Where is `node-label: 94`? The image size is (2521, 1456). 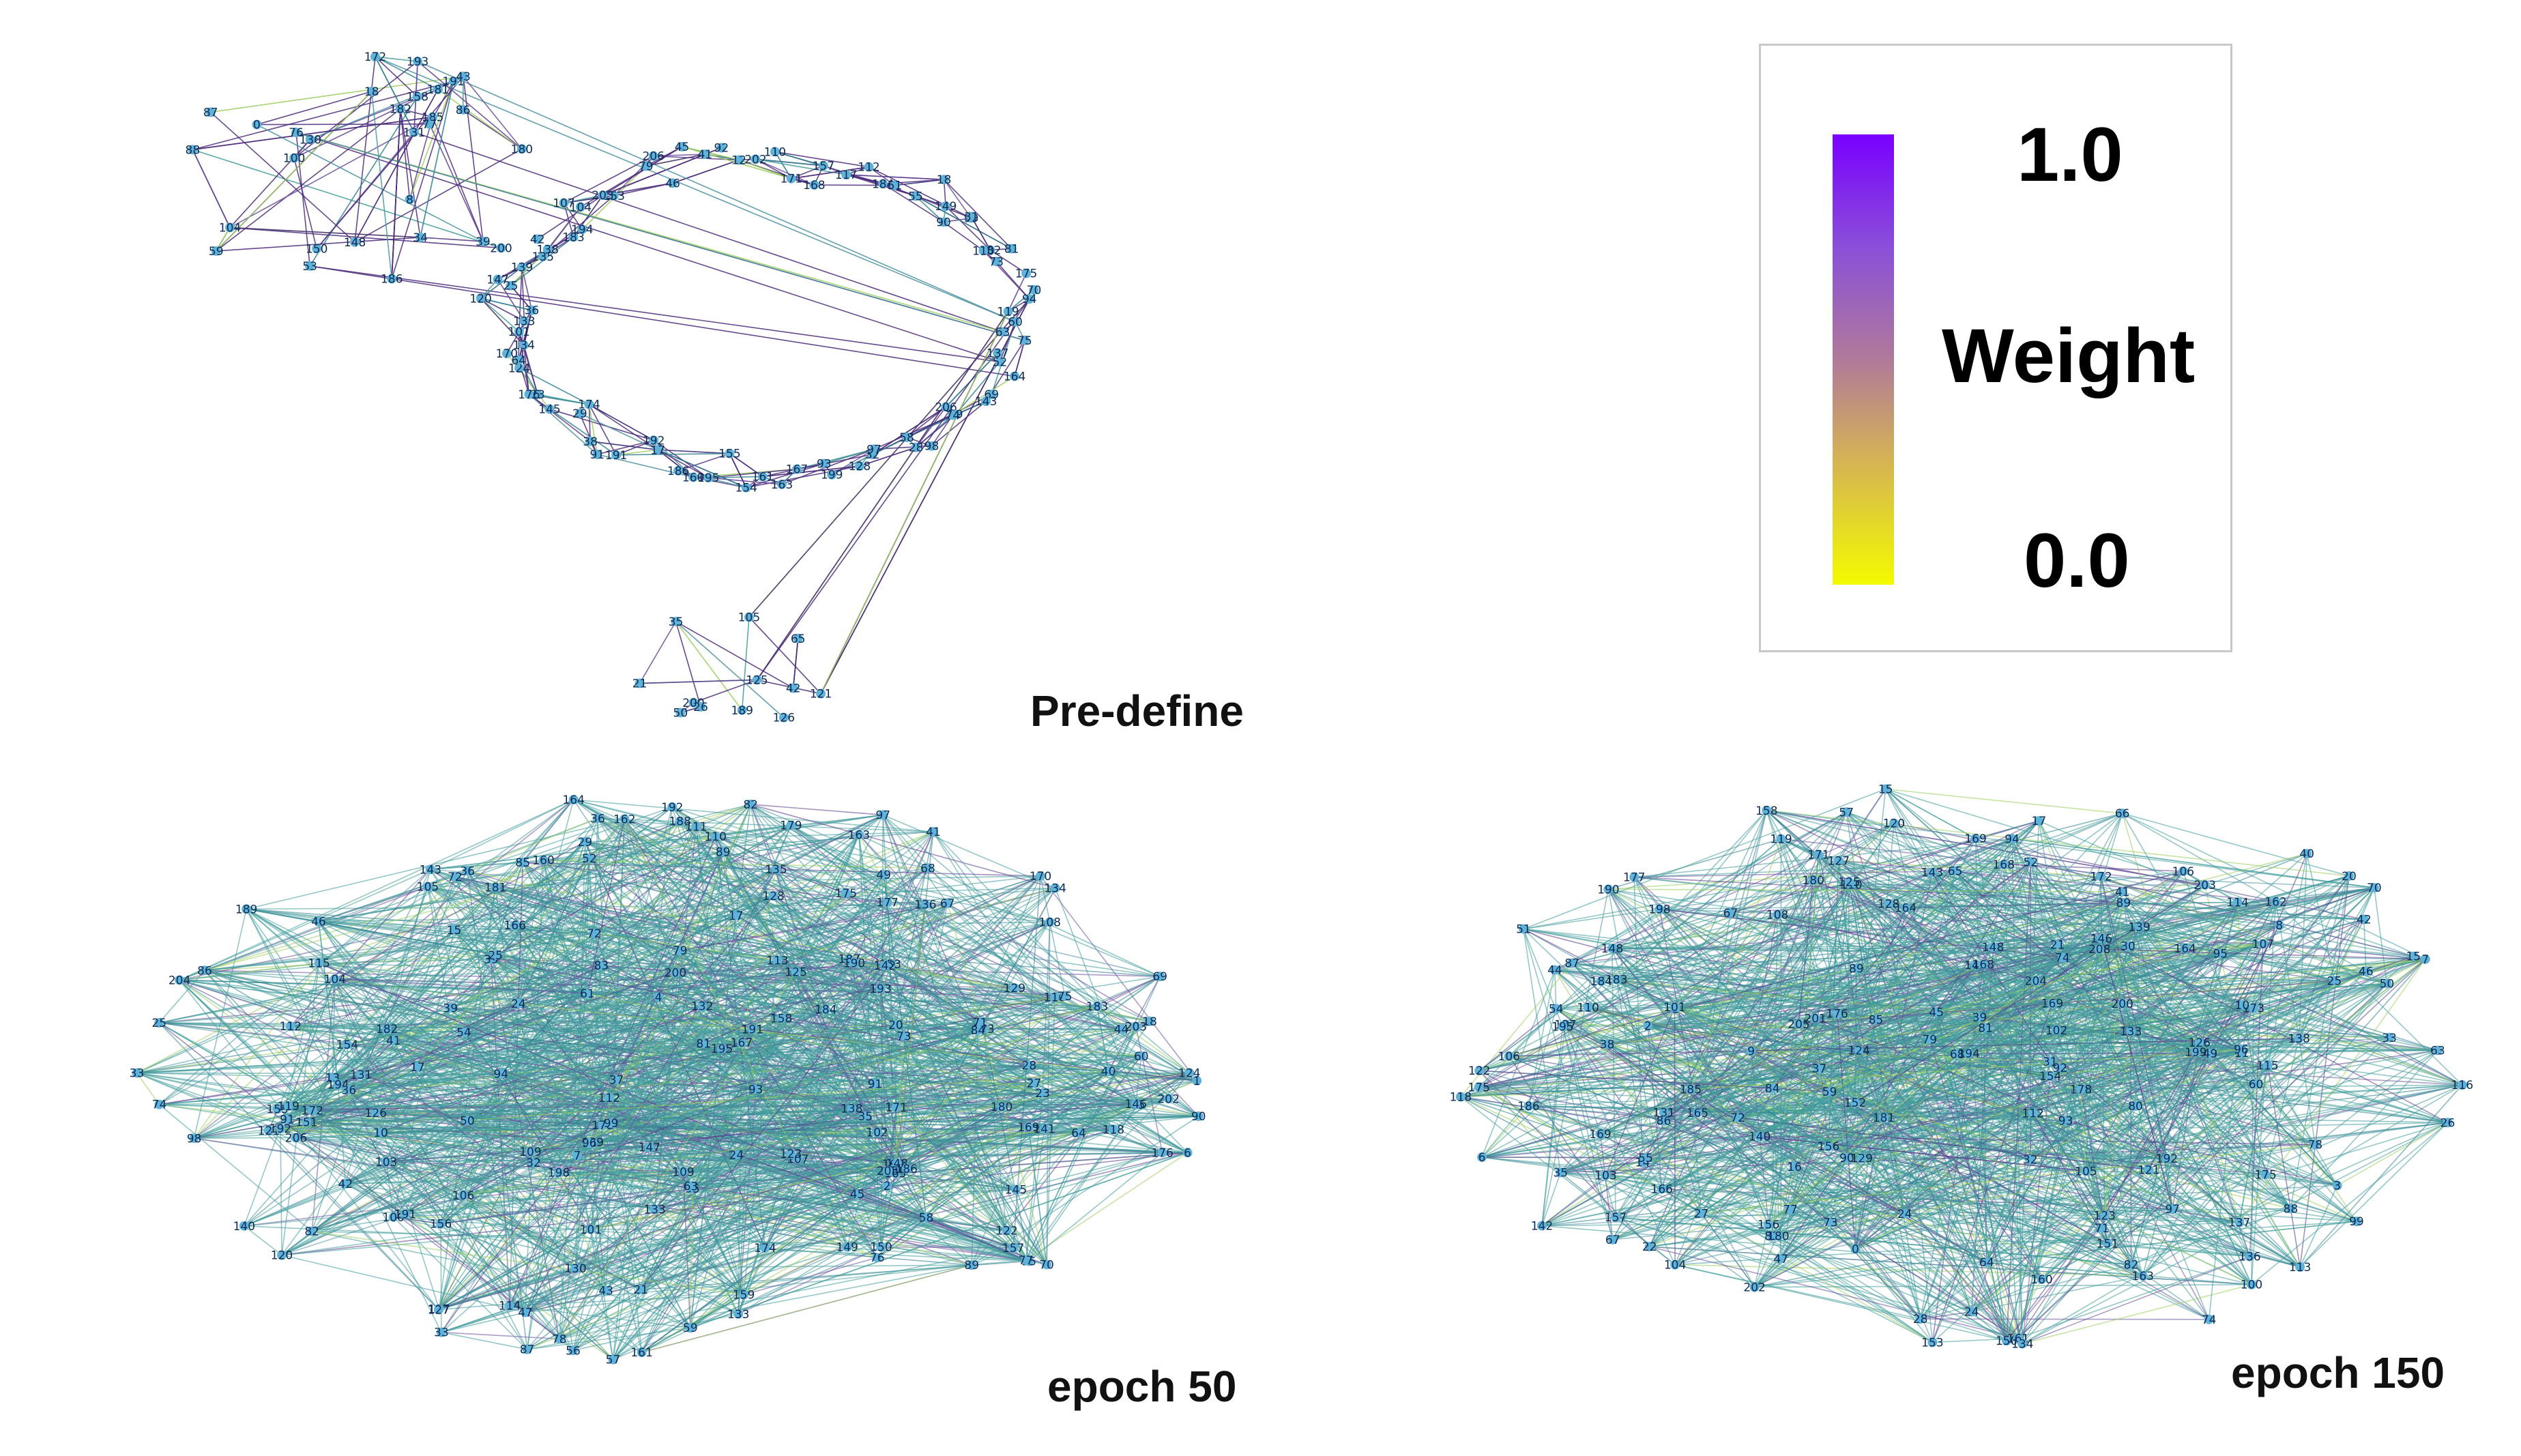 node-label: 94 is located at coordinates (1029, 299).